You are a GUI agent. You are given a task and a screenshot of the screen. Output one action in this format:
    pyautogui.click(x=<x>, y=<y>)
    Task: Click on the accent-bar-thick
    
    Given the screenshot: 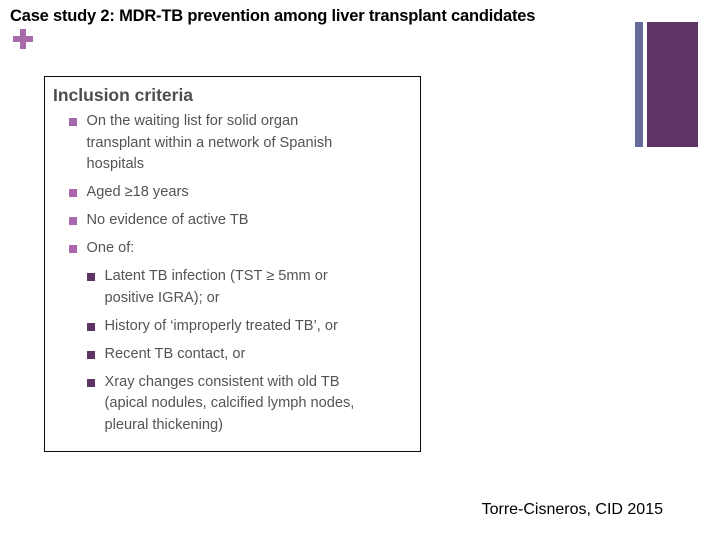 What is the action you would take?
    pyautogui.click(x=672, y=84)
    